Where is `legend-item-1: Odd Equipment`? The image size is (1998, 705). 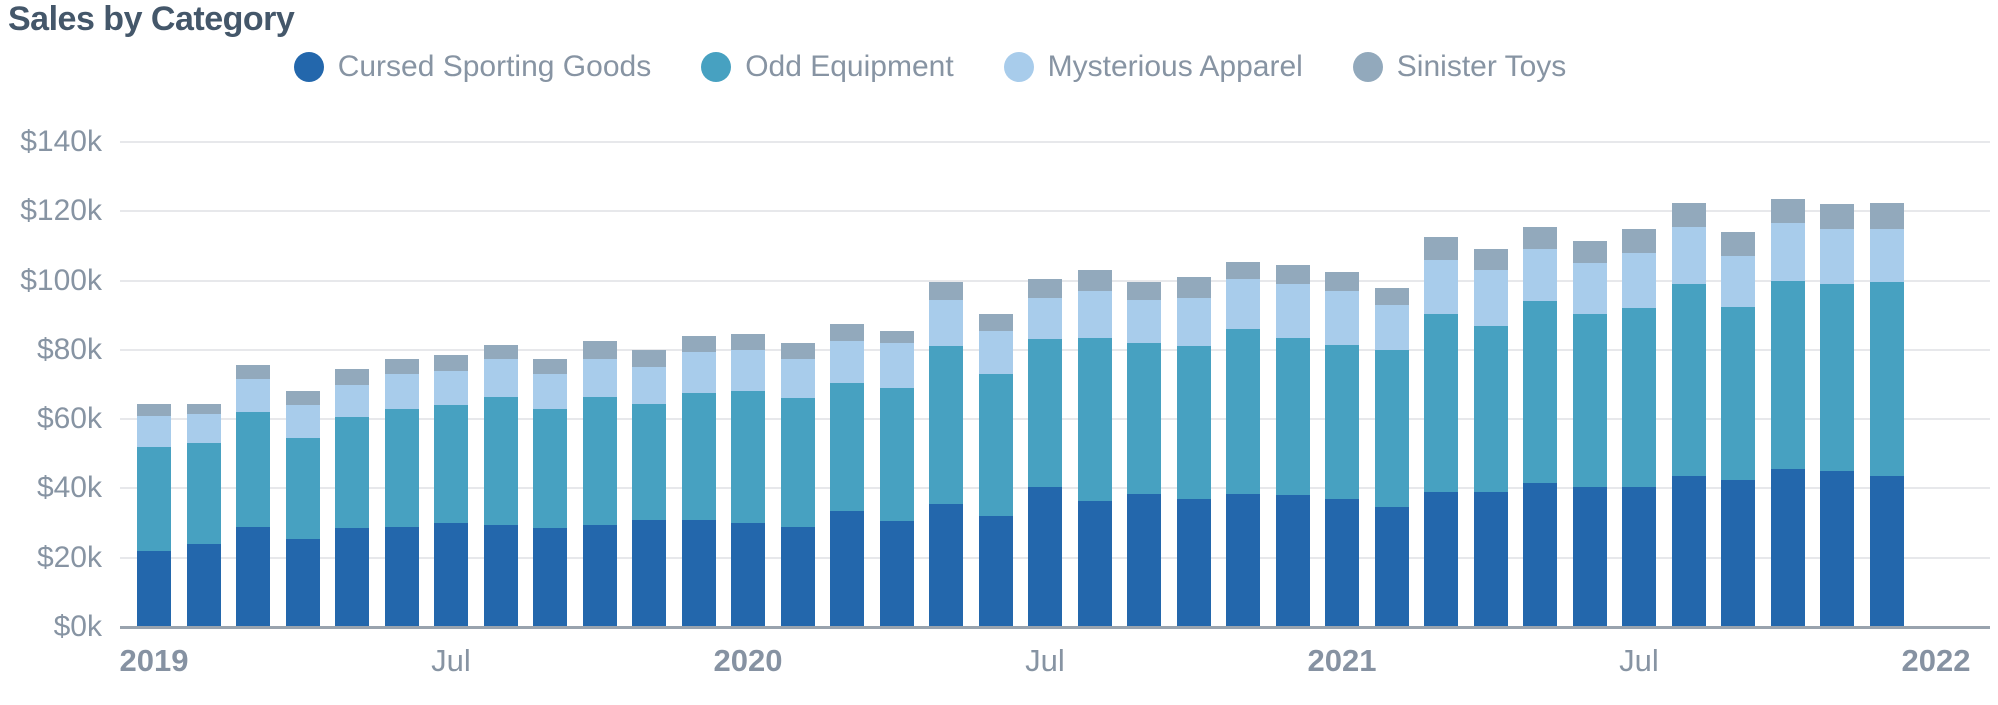 legend-item-1: Odd Equipment is located at coordinates (827, 67).